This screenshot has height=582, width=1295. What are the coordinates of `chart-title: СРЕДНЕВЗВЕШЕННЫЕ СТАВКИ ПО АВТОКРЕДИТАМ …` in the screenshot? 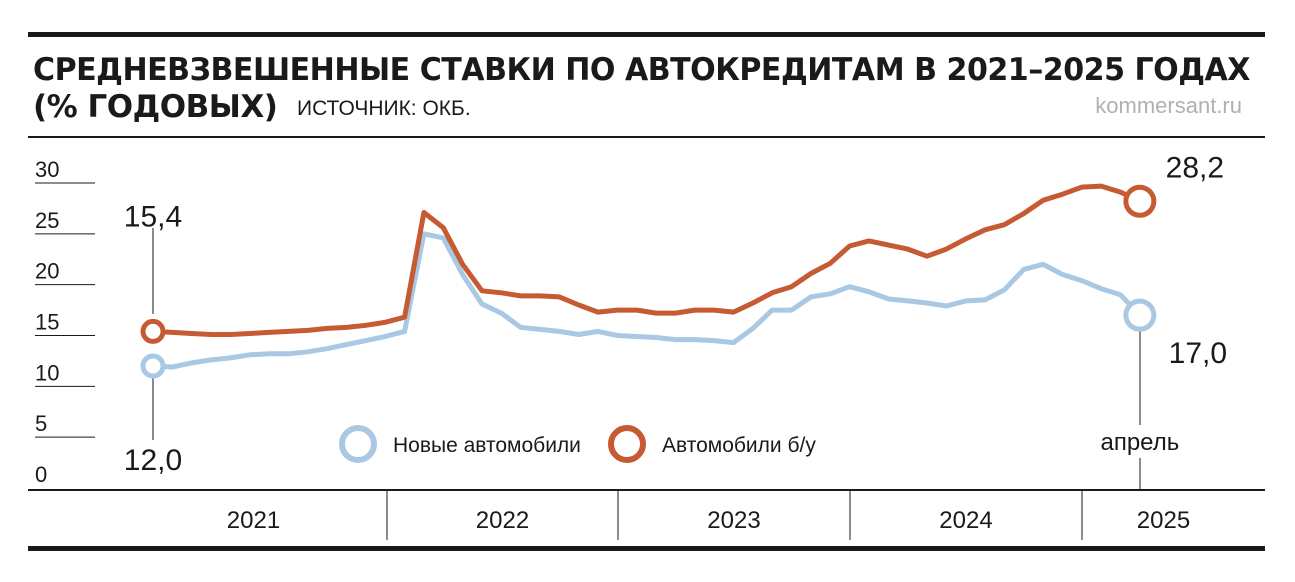 It's located at (642, 70).